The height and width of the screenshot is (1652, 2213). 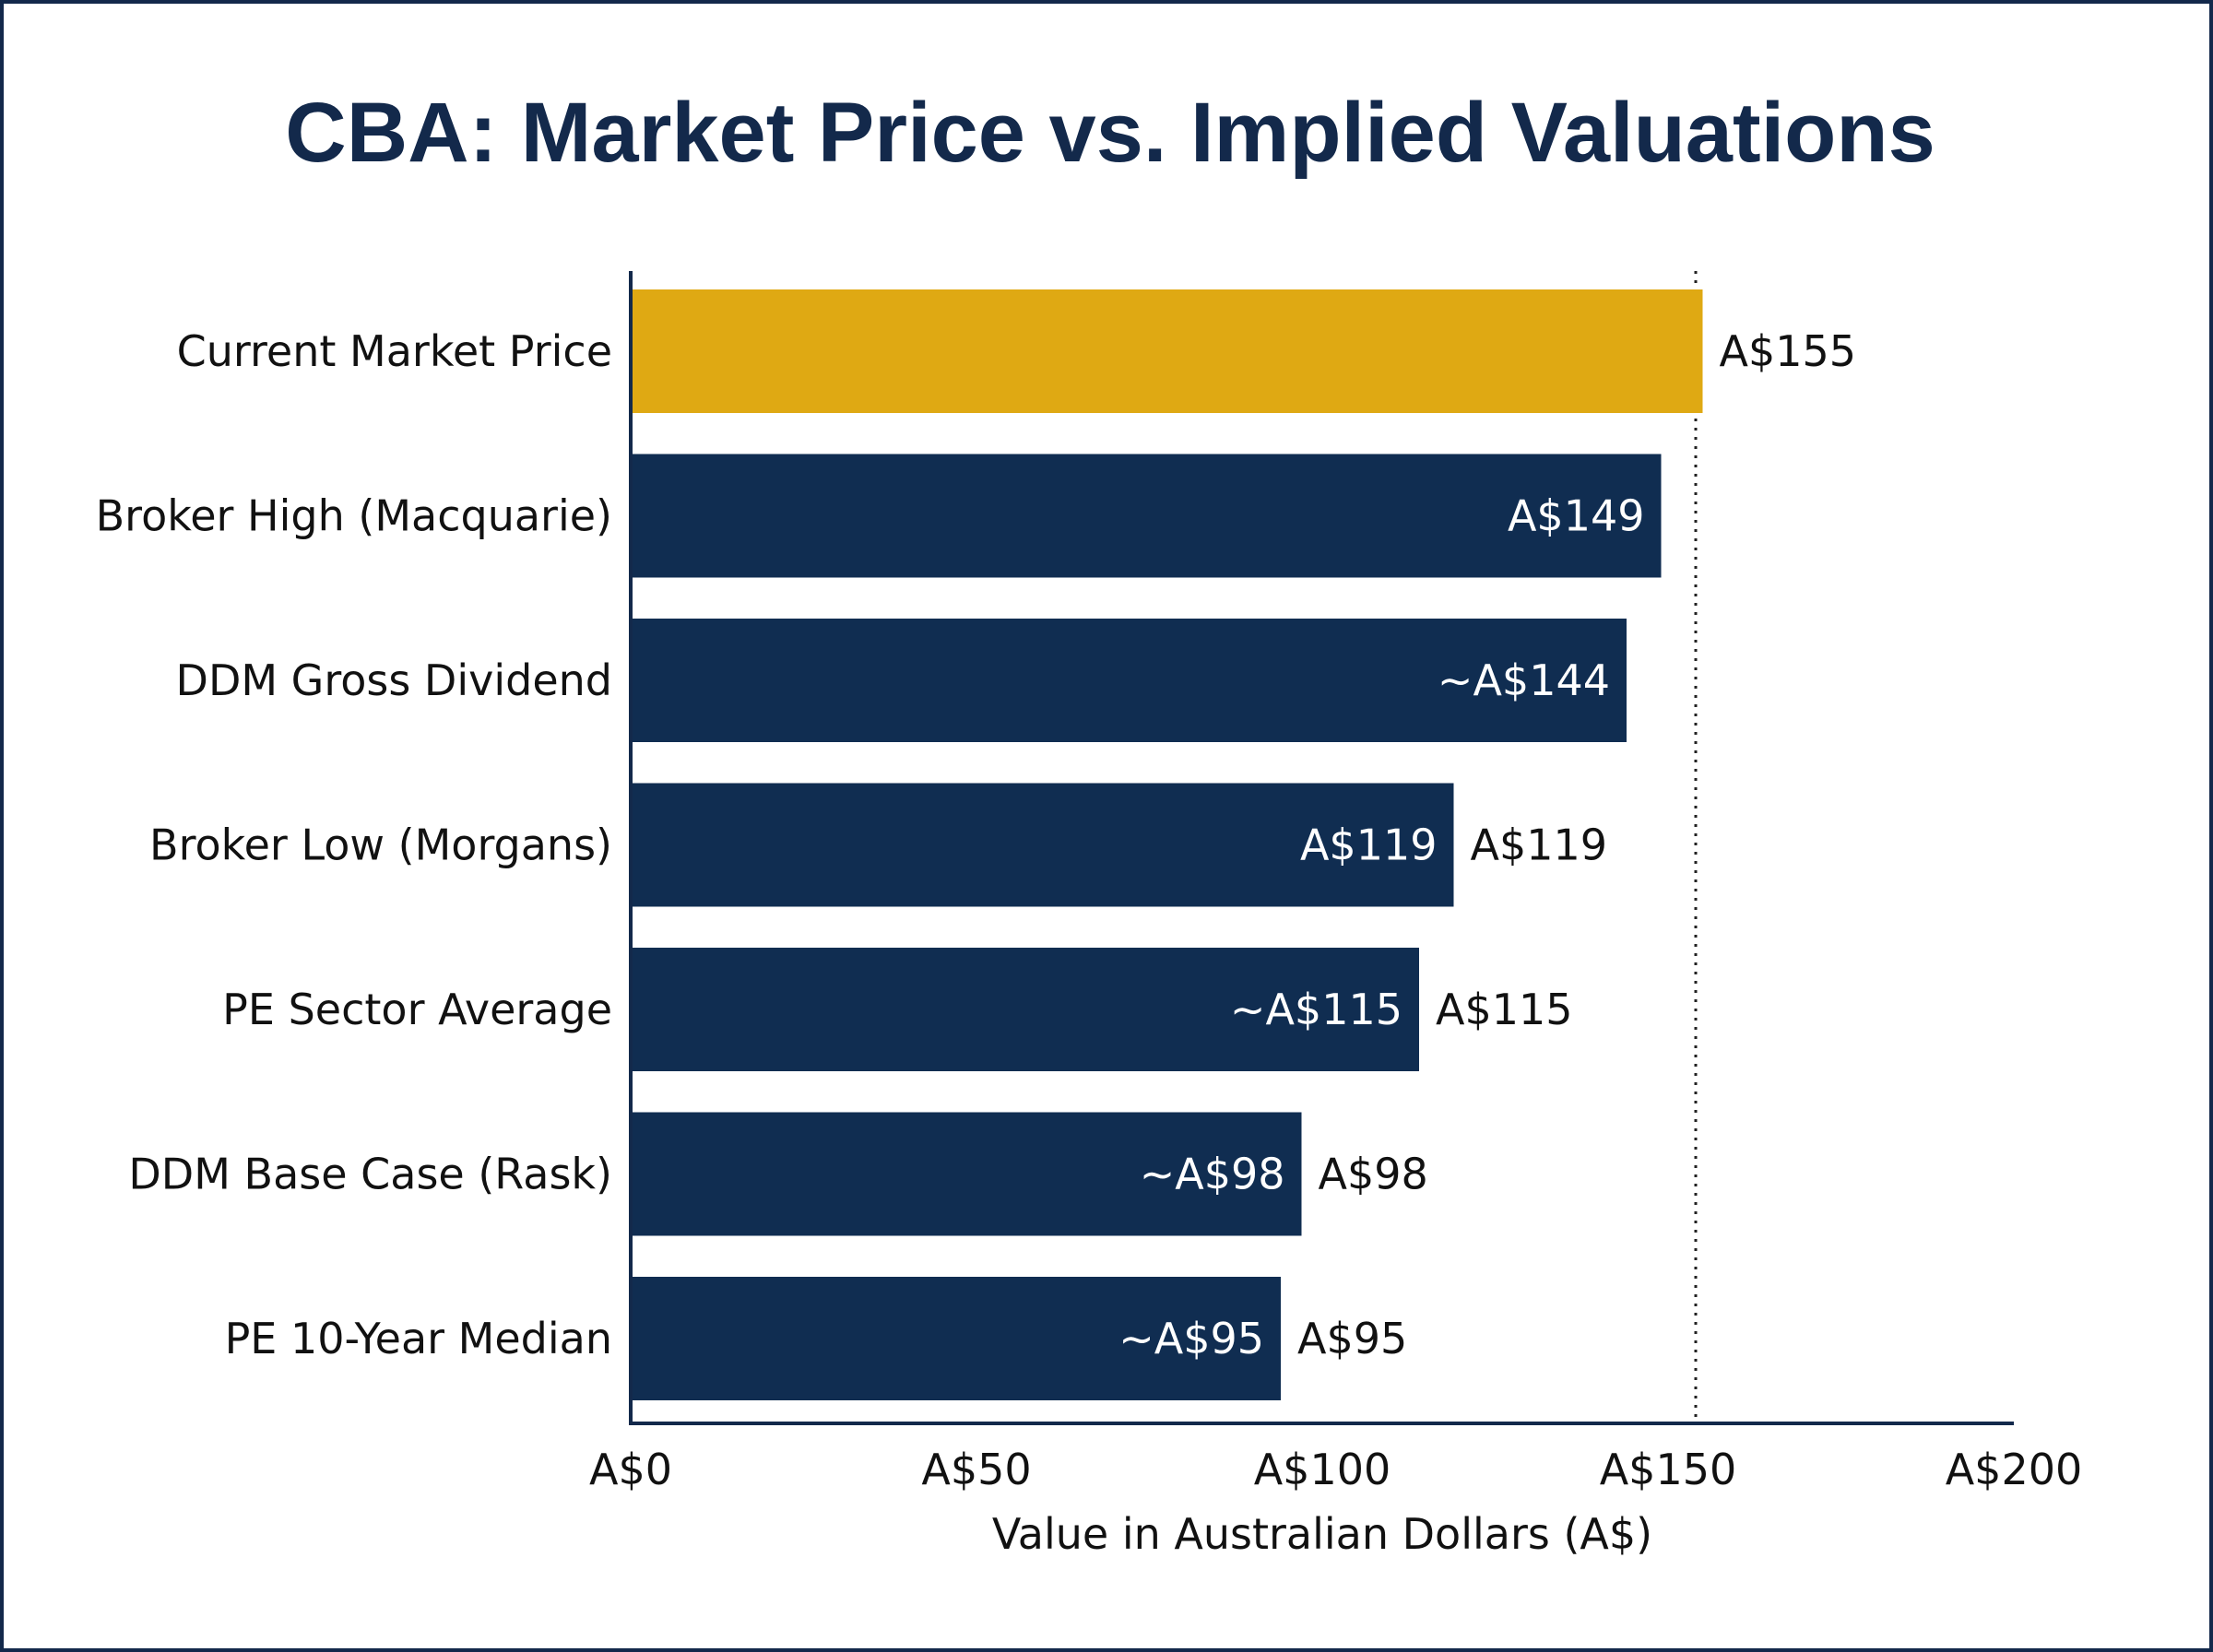 I want to click on bar-value-label-inside: ~A$95, so click(x=1191, y=1338).